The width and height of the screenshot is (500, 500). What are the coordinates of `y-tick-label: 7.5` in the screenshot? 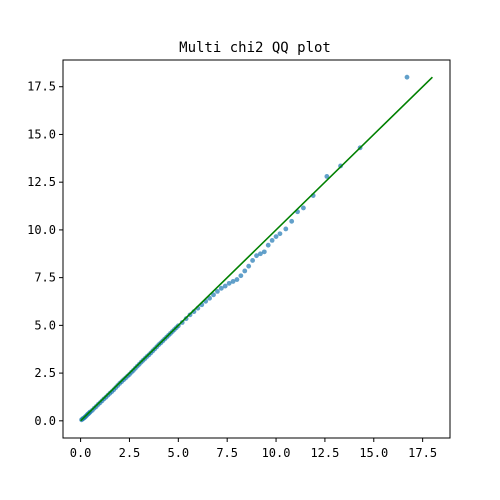 It's located at (45, 278).